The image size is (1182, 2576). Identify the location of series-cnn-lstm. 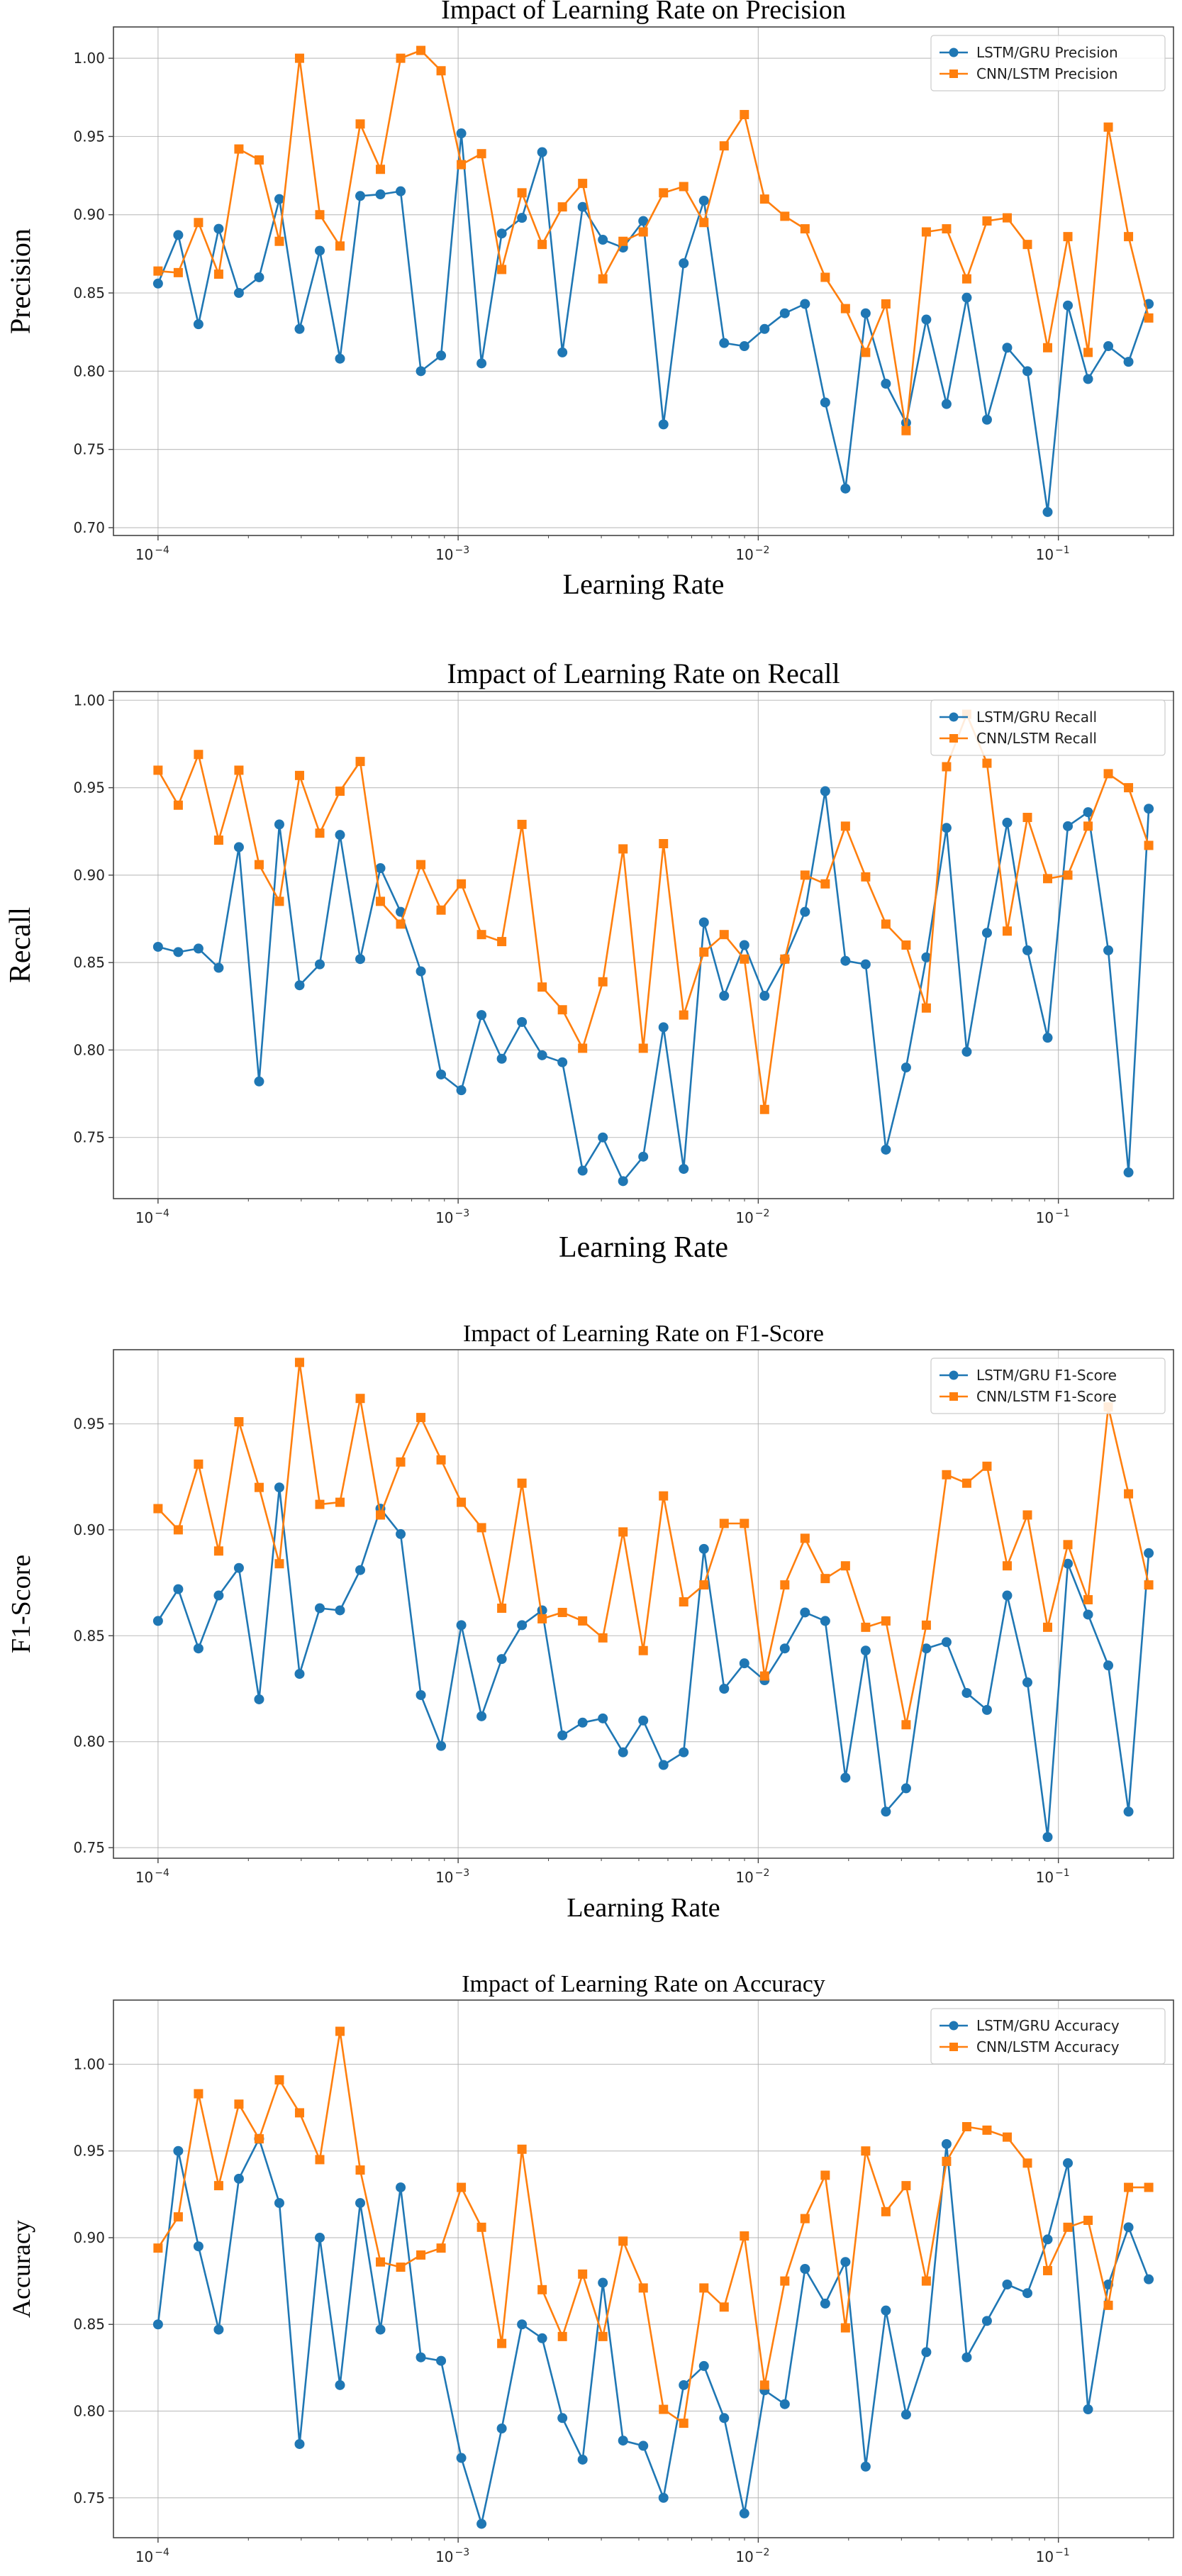
(653, 240).